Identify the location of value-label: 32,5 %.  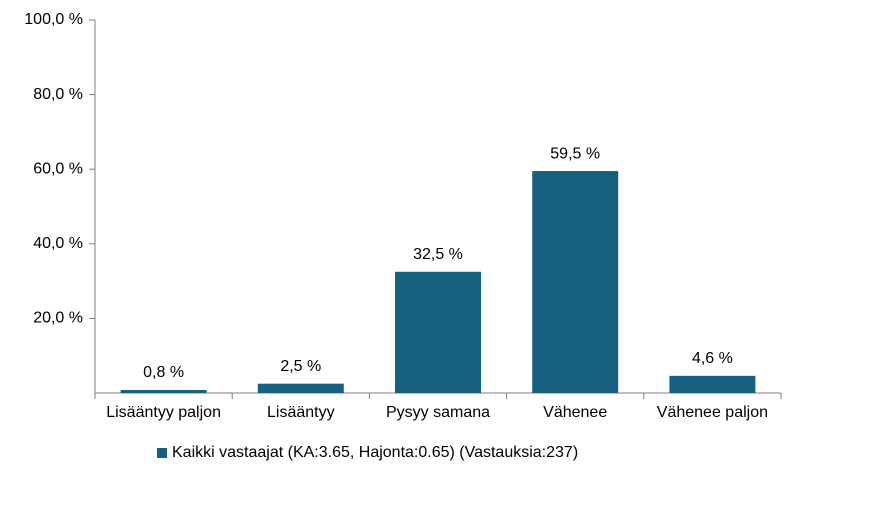
(438, 254).